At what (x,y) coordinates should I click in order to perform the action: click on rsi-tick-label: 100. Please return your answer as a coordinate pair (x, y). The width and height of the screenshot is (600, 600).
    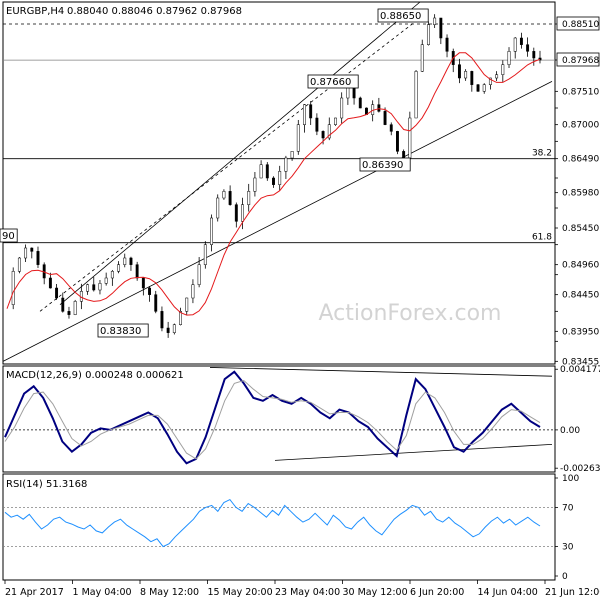
    Looking at the image, I should click on (570, 479).